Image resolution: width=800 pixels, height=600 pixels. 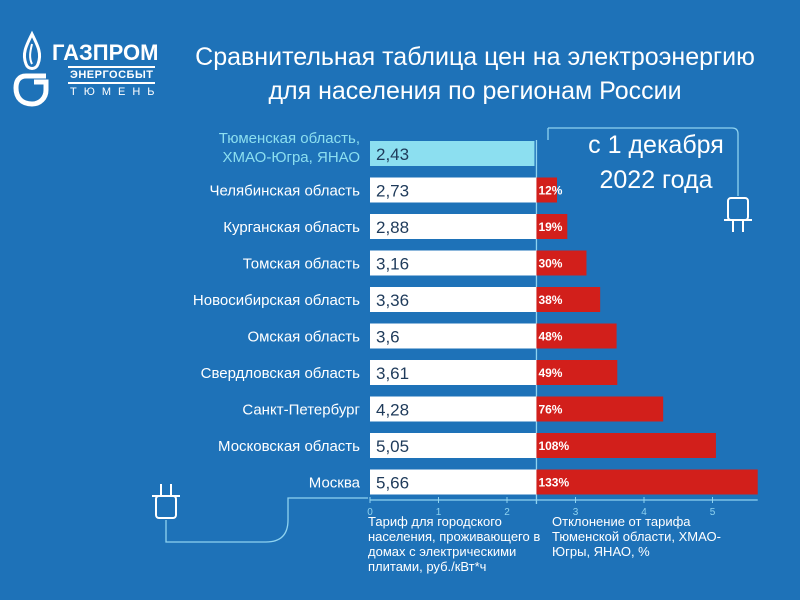 I want to click on date-note-line-2: 2022 года, so click(x=656, y=180).